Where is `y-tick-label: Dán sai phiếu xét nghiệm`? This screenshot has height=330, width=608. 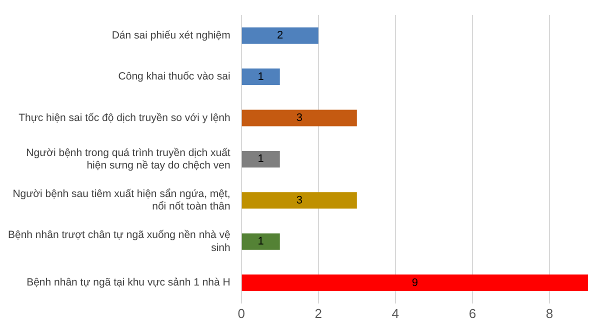 y-tick-label: Dán sai phiếu xét nghiệm is located at coordinates (171, 35).